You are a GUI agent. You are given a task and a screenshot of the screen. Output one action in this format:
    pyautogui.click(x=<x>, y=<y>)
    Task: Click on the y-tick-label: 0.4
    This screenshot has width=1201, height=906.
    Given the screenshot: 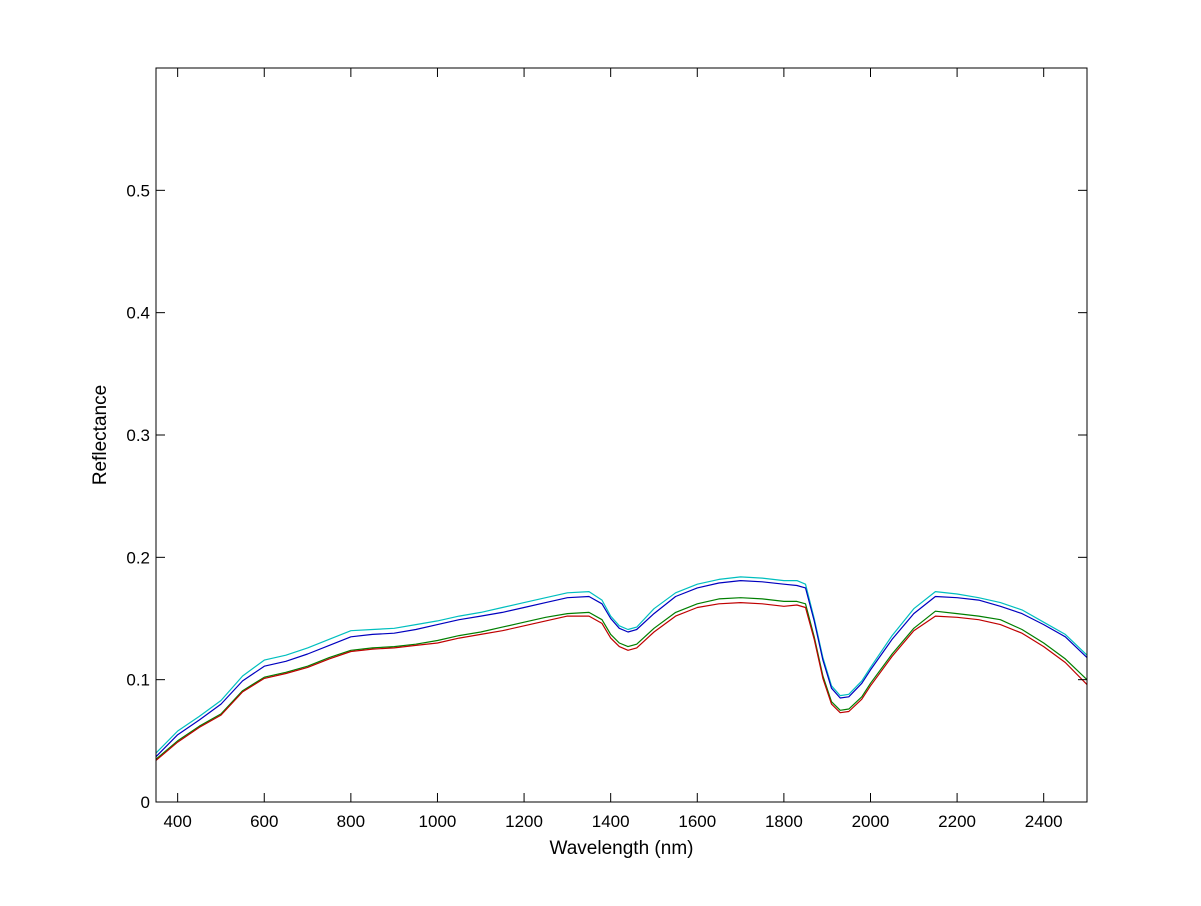 What is the action you would take?
    pyautogui.click(x=138, y=313)
    